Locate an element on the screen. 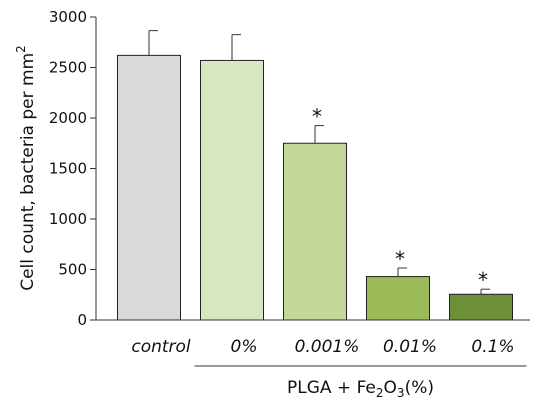  y-tick-label: 2500 is located at coordinates (68, 68).